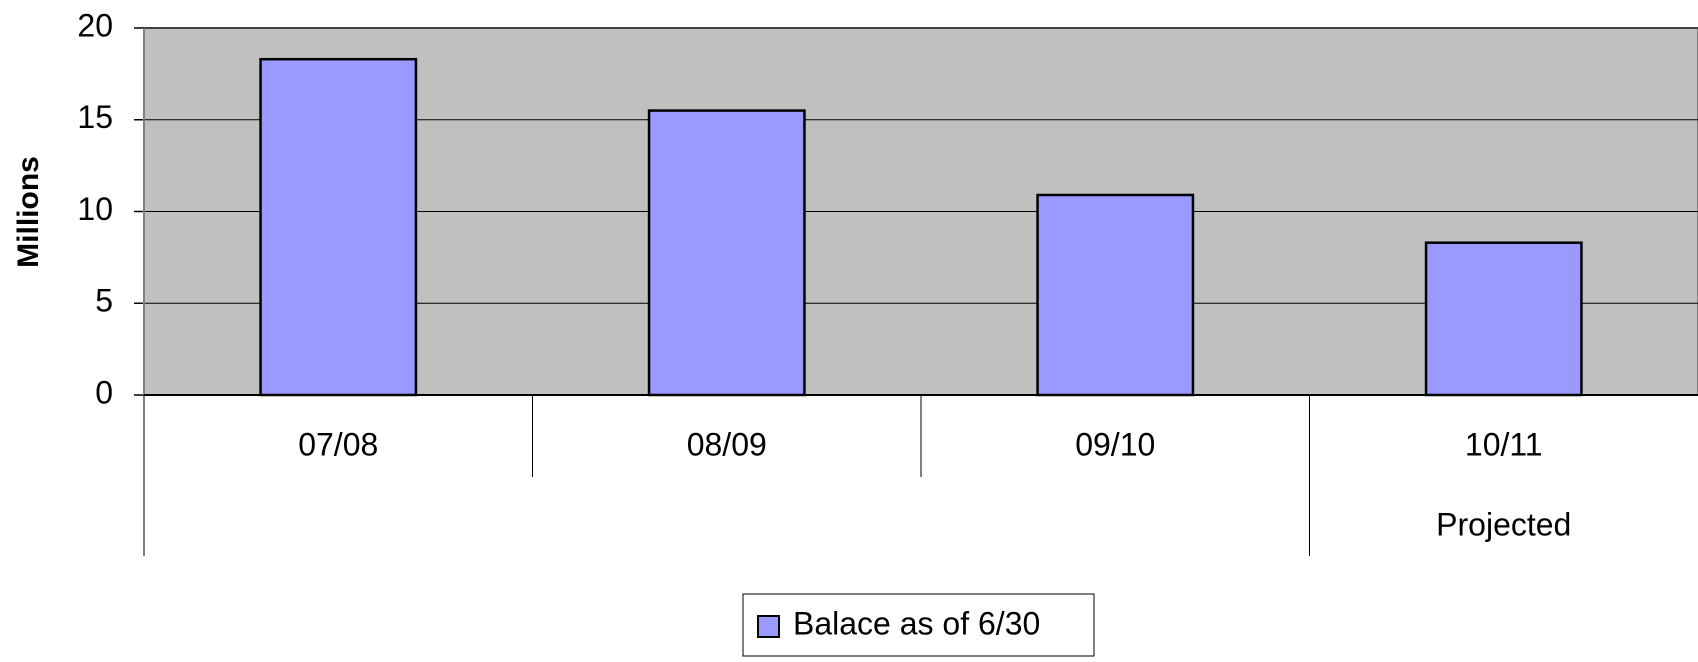 The image size is (1698, 662). I want to click on legend, so click(918, 625).